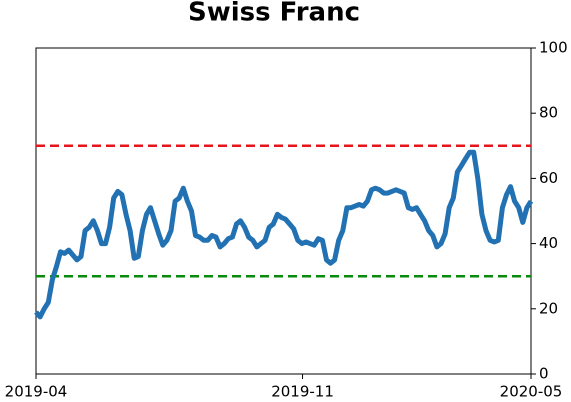 The image size is (571, 402). I want to click on y-tick-label: 100, so click(553, 48).